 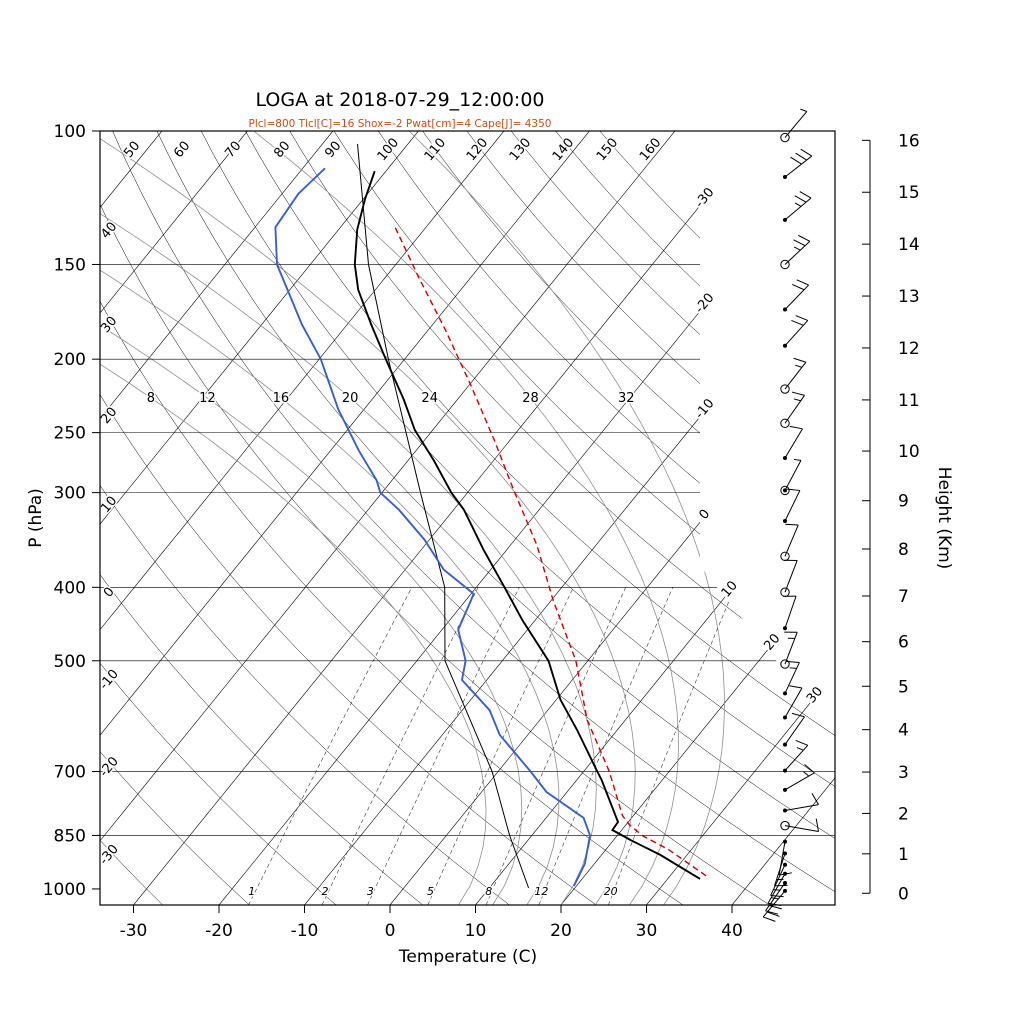 What do you see at coordinates (435, 149) in the screenshot?
I see `svg-text: 110` at bounding box center [435, 149].